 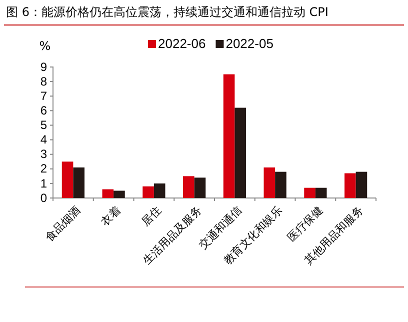 I want to click on legend-label: 2022-06, so click(x=182, y=43).